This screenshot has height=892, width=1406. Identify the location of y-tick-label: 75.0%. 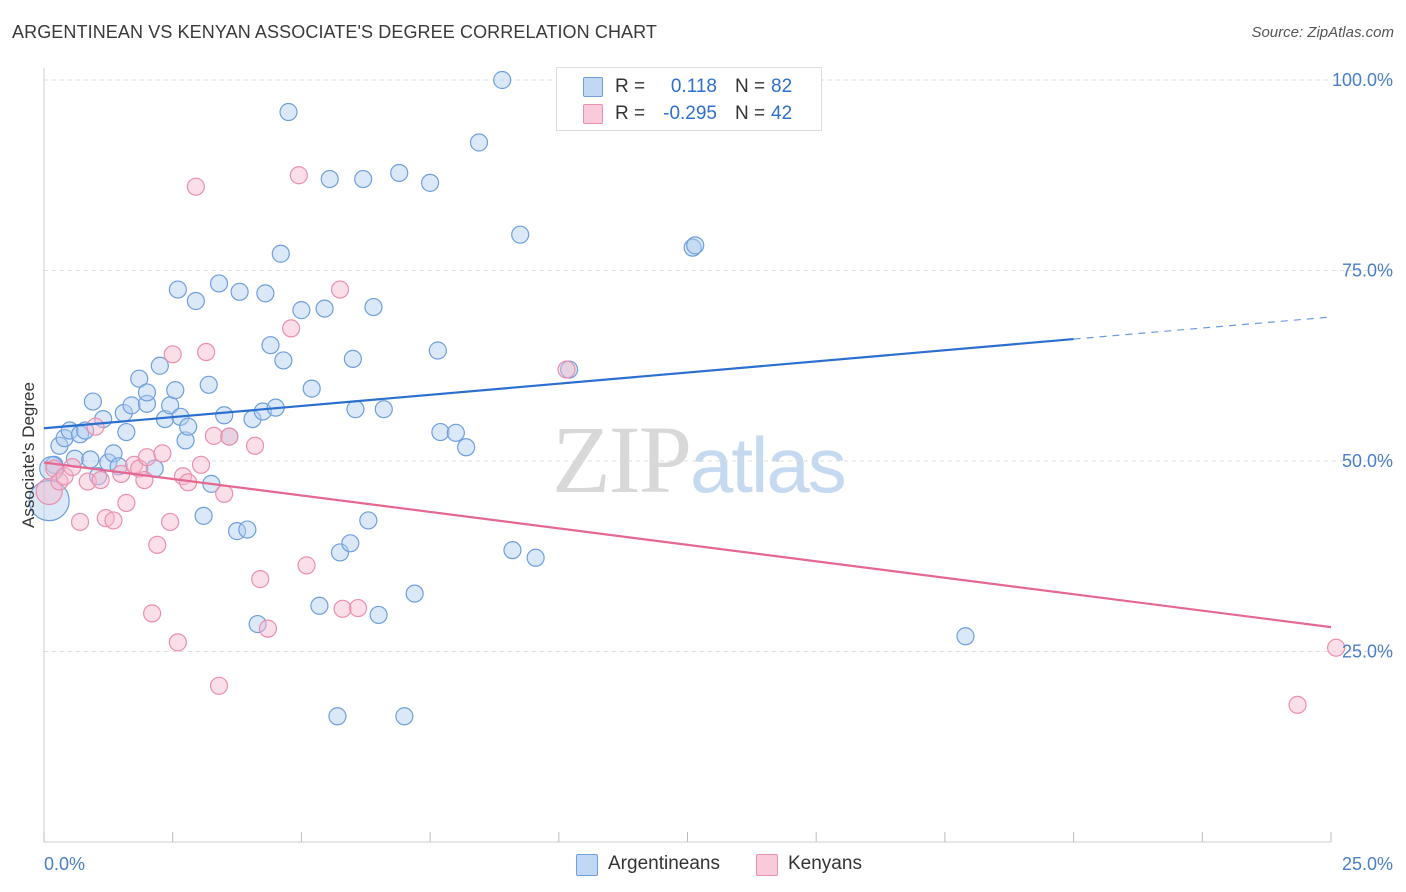
(1367, 271).